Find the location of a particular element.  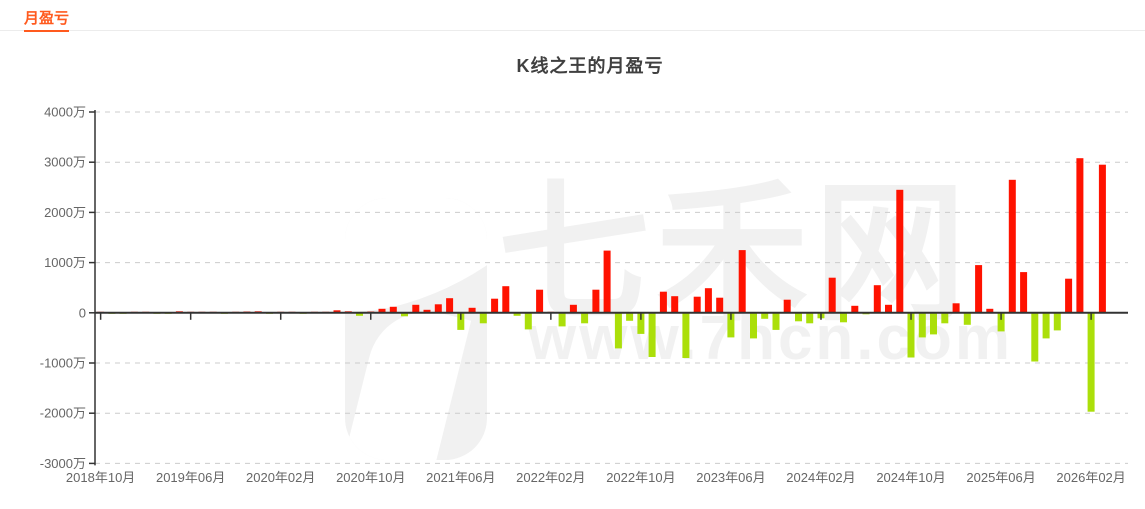

x-axis-label: 2022年02月 is located at coordinates (550, 477).